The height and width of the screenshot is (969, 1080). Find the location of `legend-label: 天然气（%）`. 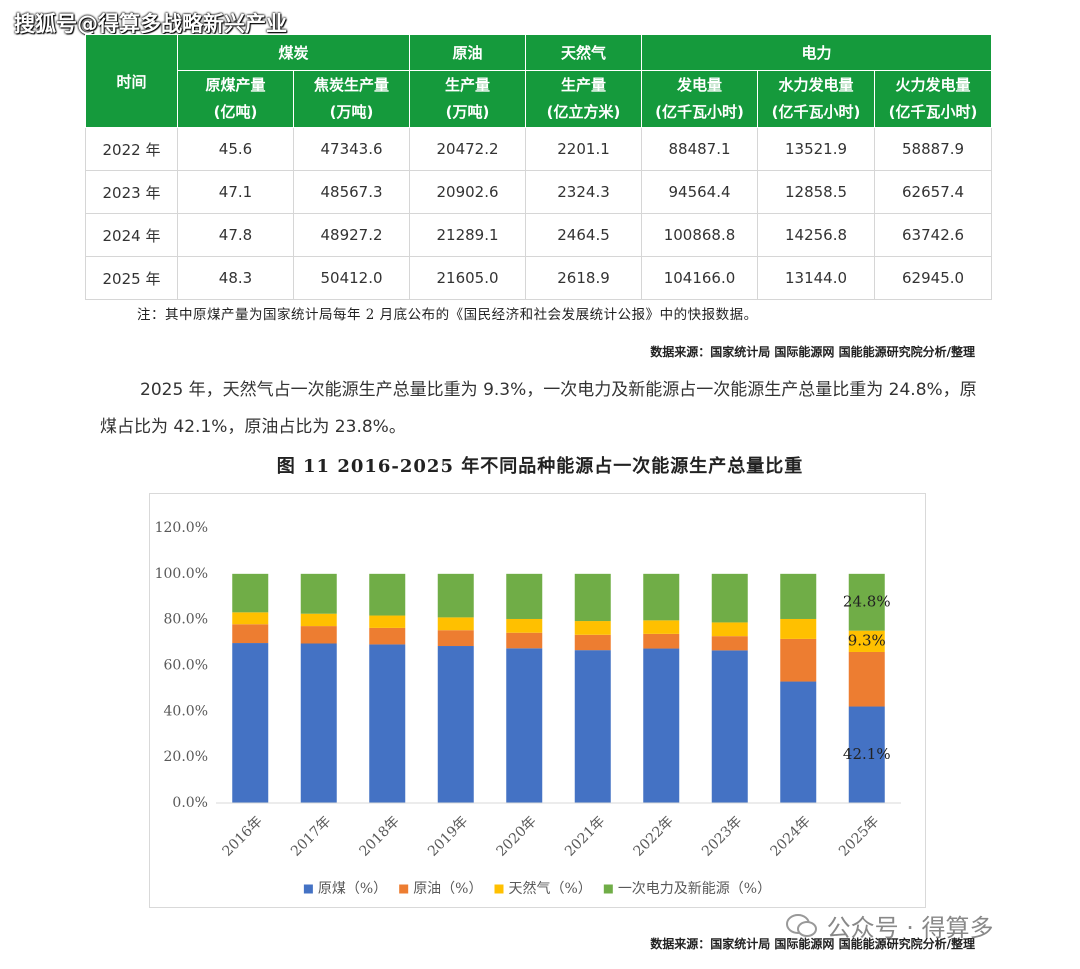

legend-label: 天然气（%） is located at coordinates (550, 888).